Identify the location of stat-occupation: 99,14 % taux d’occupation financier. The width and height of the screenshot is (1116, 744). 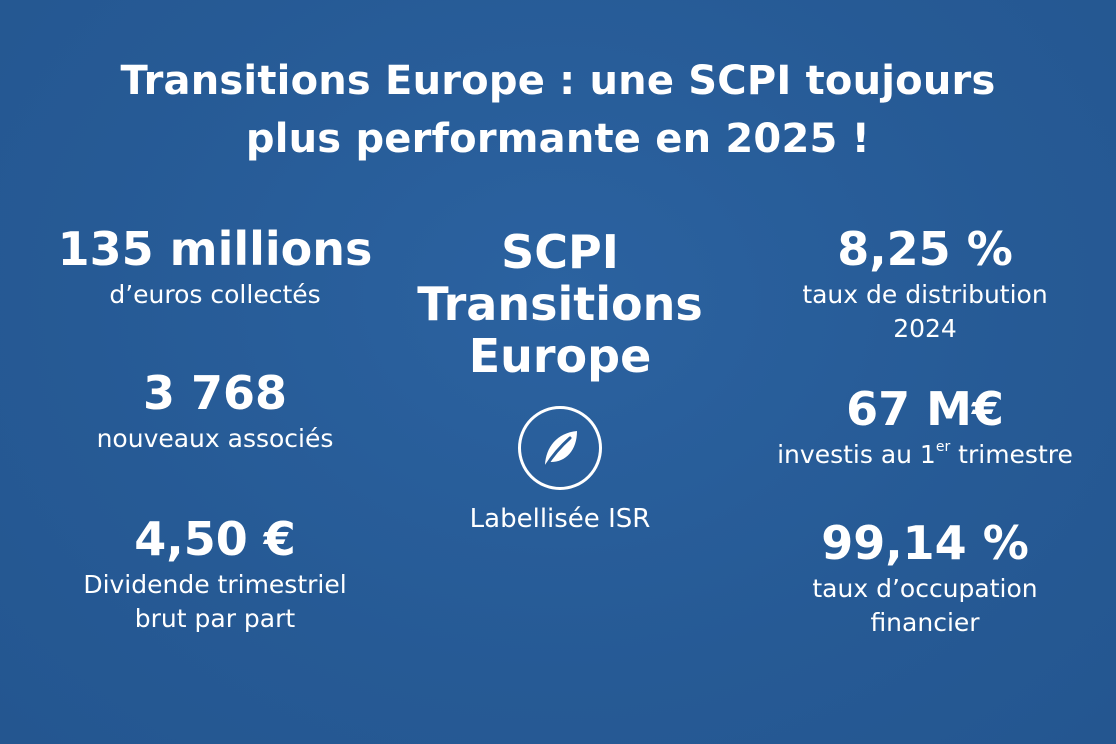
(925, 577).